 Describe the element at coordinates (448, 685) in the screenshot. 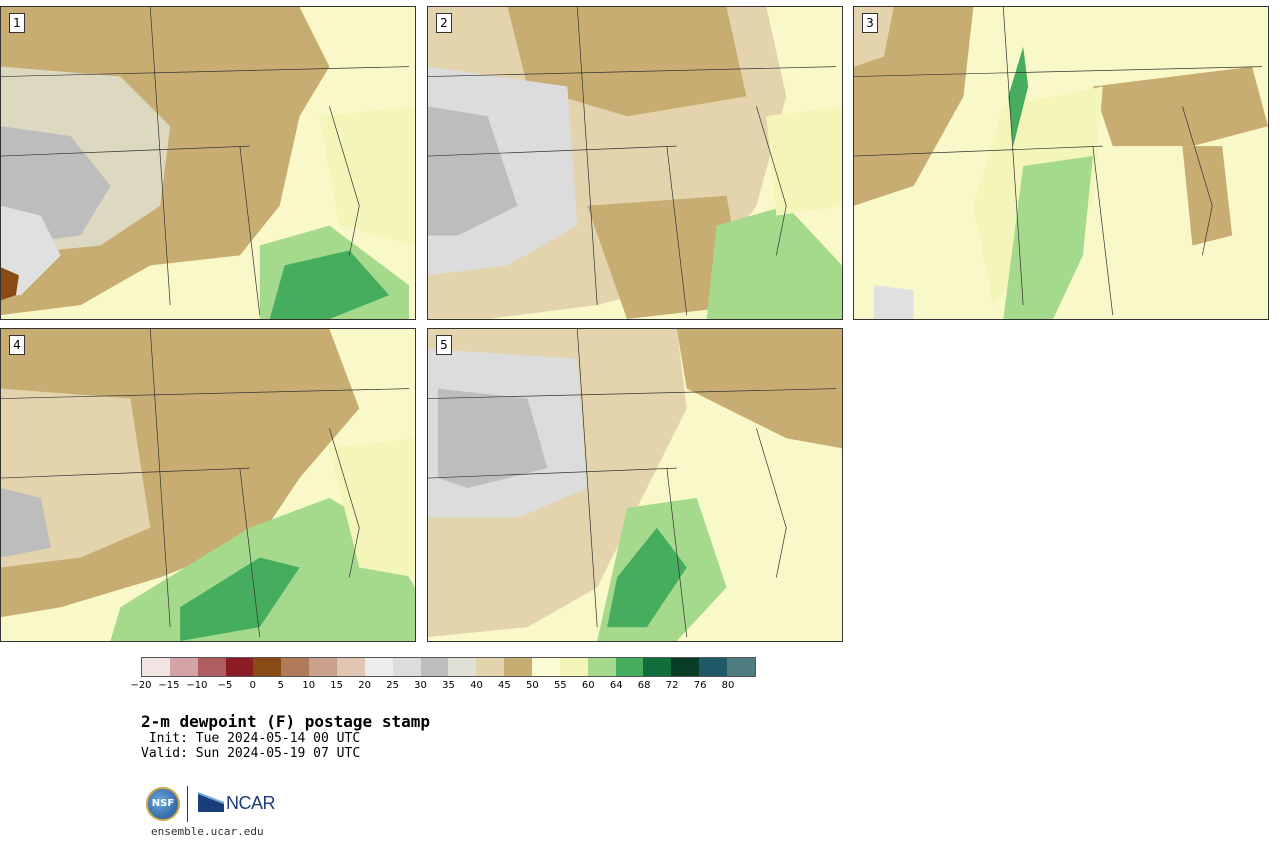

I see `colorbar-tick-label: 35` at that location.